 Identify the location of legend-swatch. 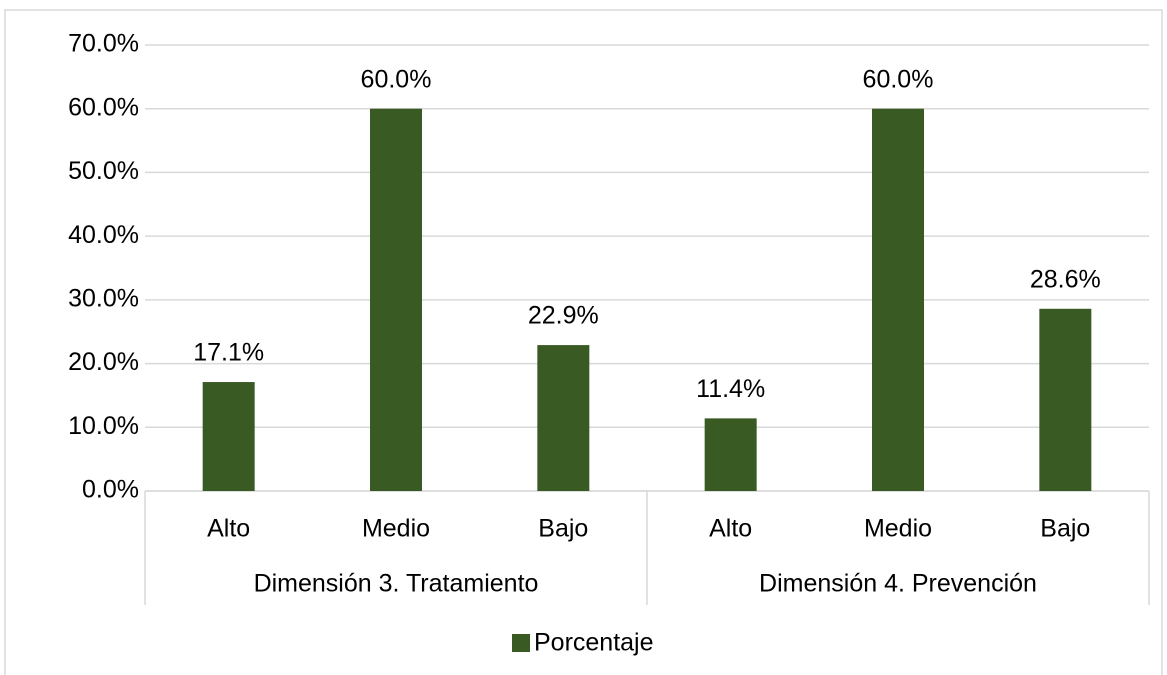
(521, 643).